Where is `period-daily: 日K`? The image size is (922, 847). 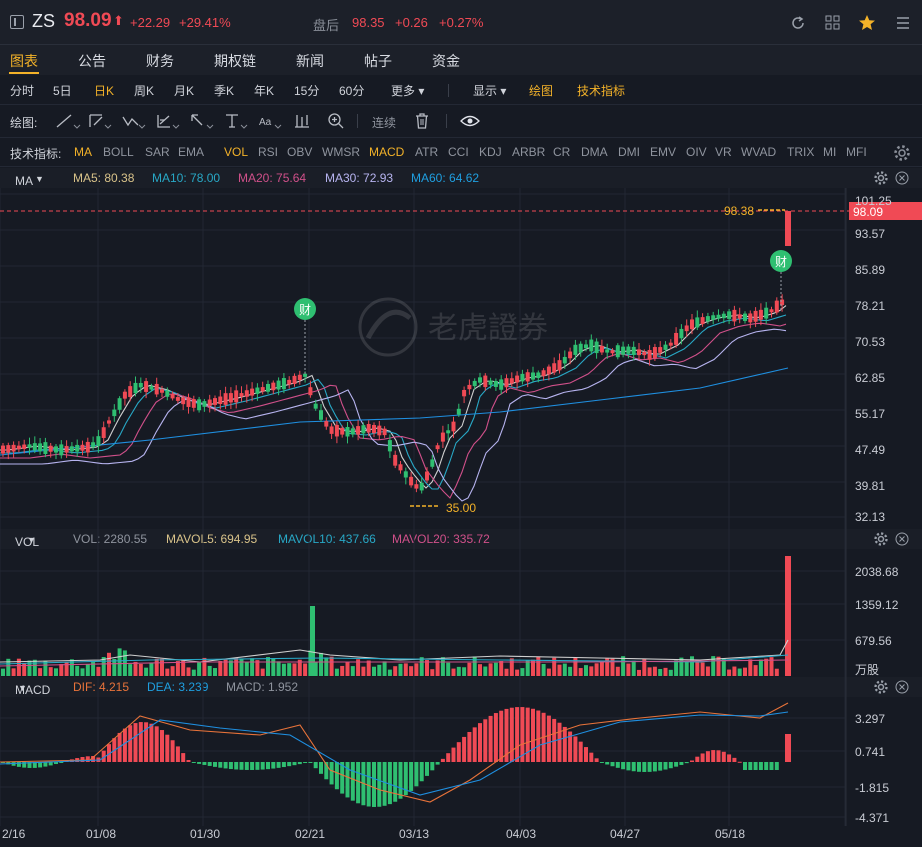
period-daily: 日K is located at coordinates (104, 91).